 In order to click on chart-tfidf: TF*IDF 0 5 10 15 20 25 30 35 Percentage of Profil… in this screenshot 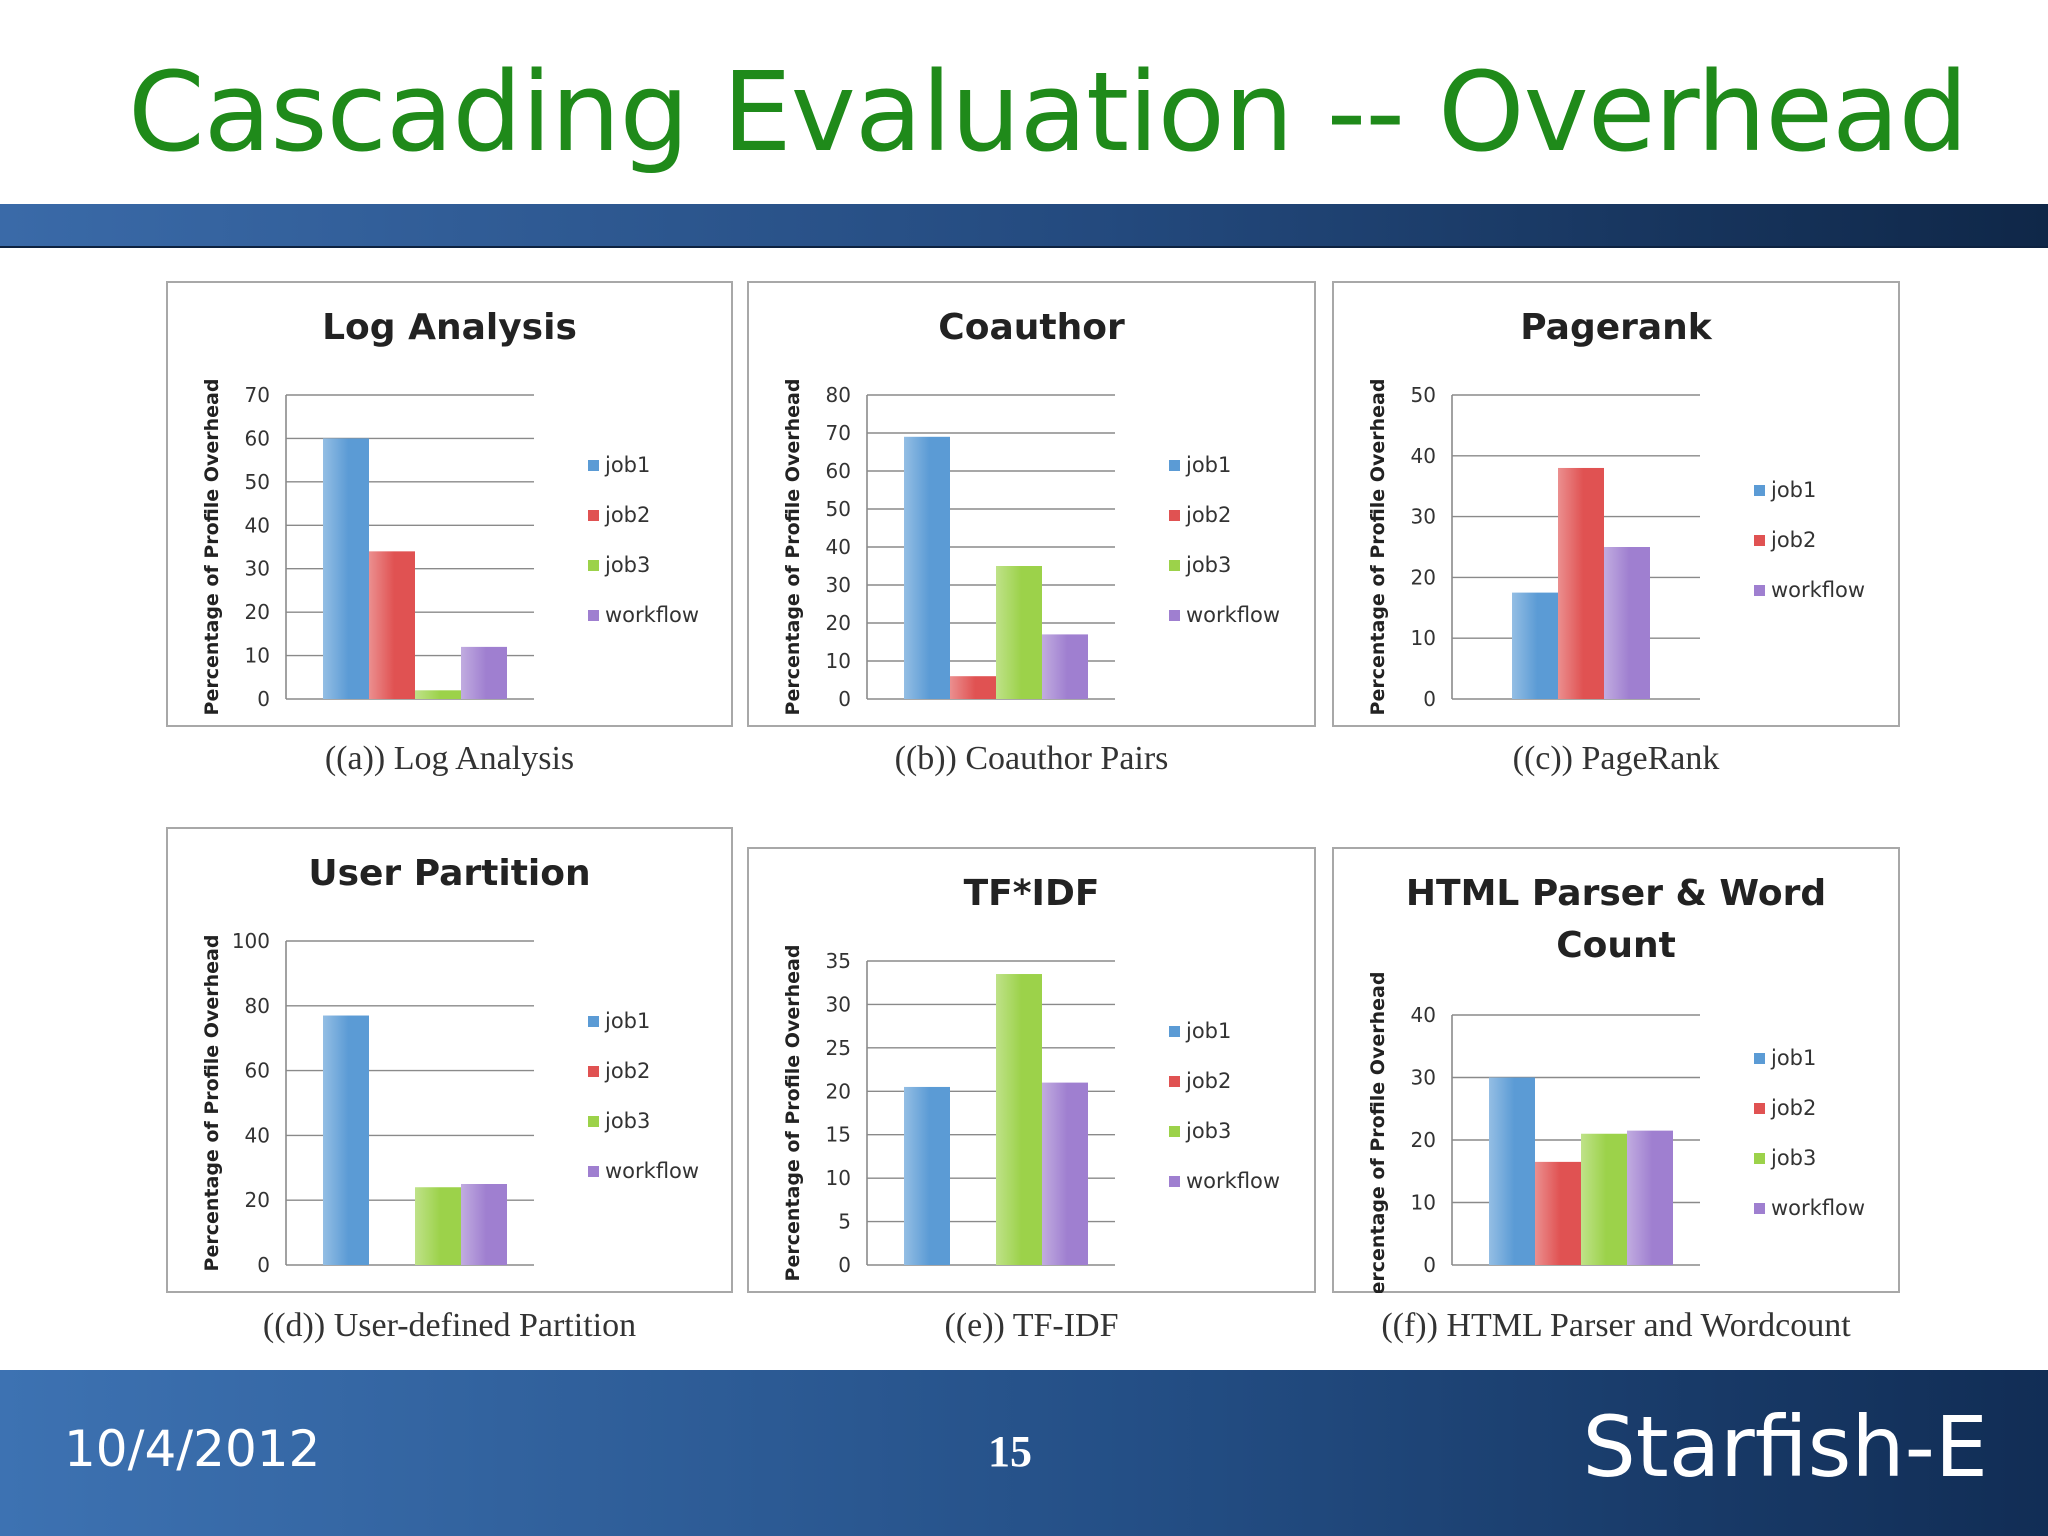, I will do `click(1031, 1070)`.